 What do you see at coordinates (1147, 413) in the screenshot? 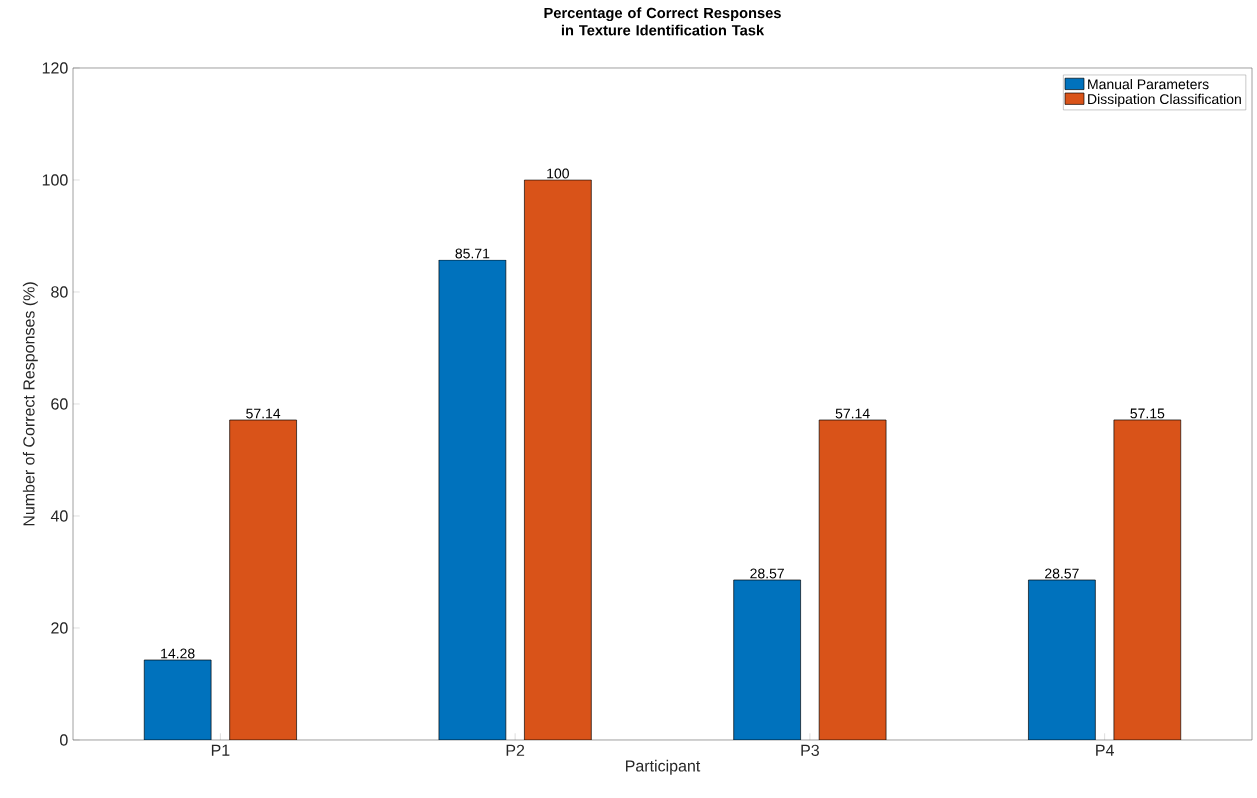
I see `data-label: 57.15` at bounding box center [1147, 413].